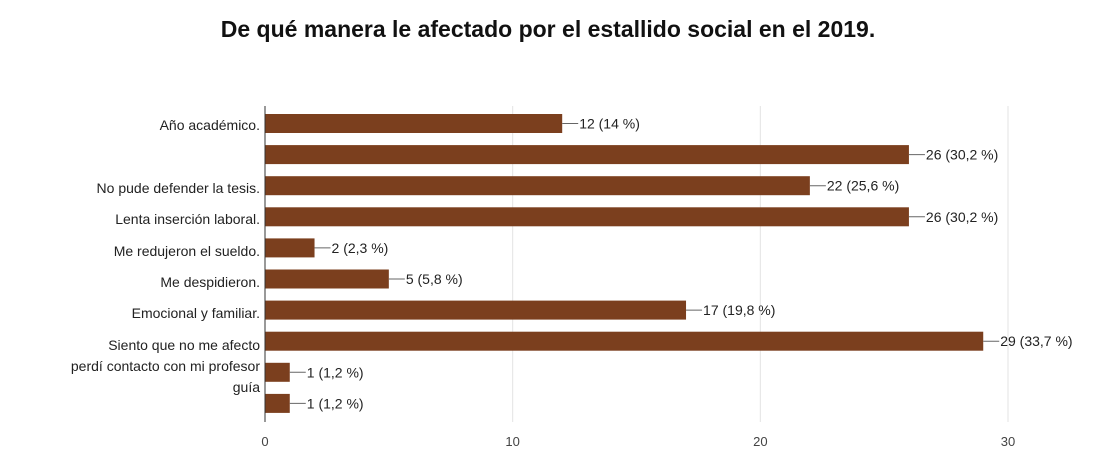 The image size is (1096, 452). I want to click on category-label: perdí contacto con mi profesor, so click(165, 366).